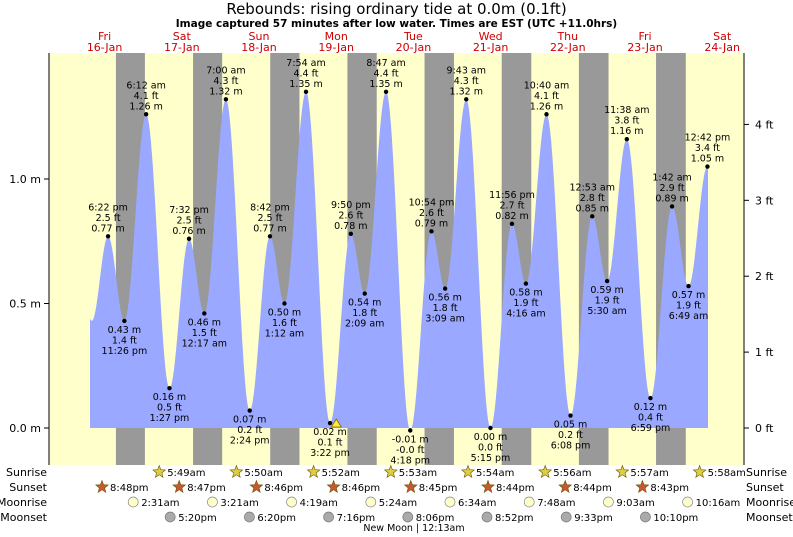 The image size is (793, 537). Describe the element at coordinates (626, 110) in the screenshot. I see `tide-label: 11:38 am` at that location.